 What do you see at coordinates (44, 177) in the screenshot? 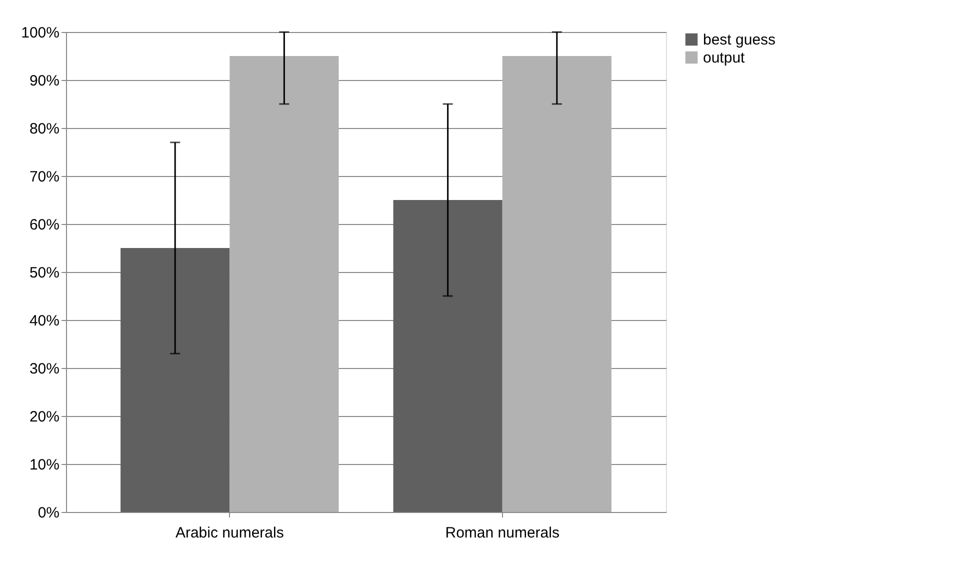
I see `y-tick-label: 70%` at bounding box center [44, 177].